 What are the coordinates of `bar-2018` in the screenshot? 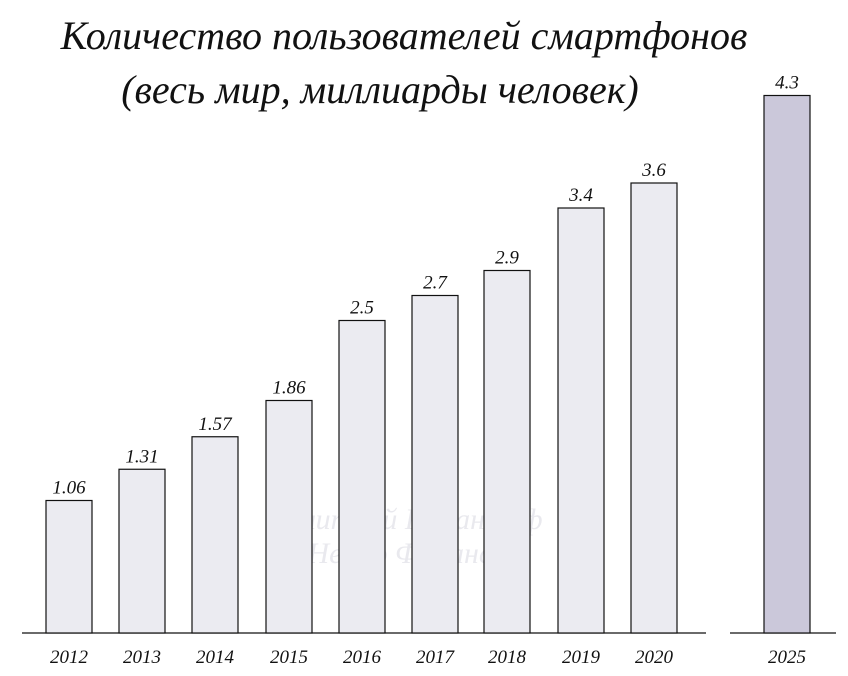 It's located at (507, 451).